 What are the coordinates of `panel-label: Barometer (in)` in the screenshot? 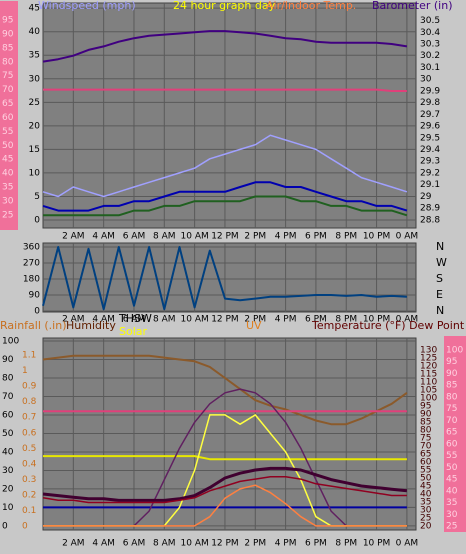 It's located at (412, 6).